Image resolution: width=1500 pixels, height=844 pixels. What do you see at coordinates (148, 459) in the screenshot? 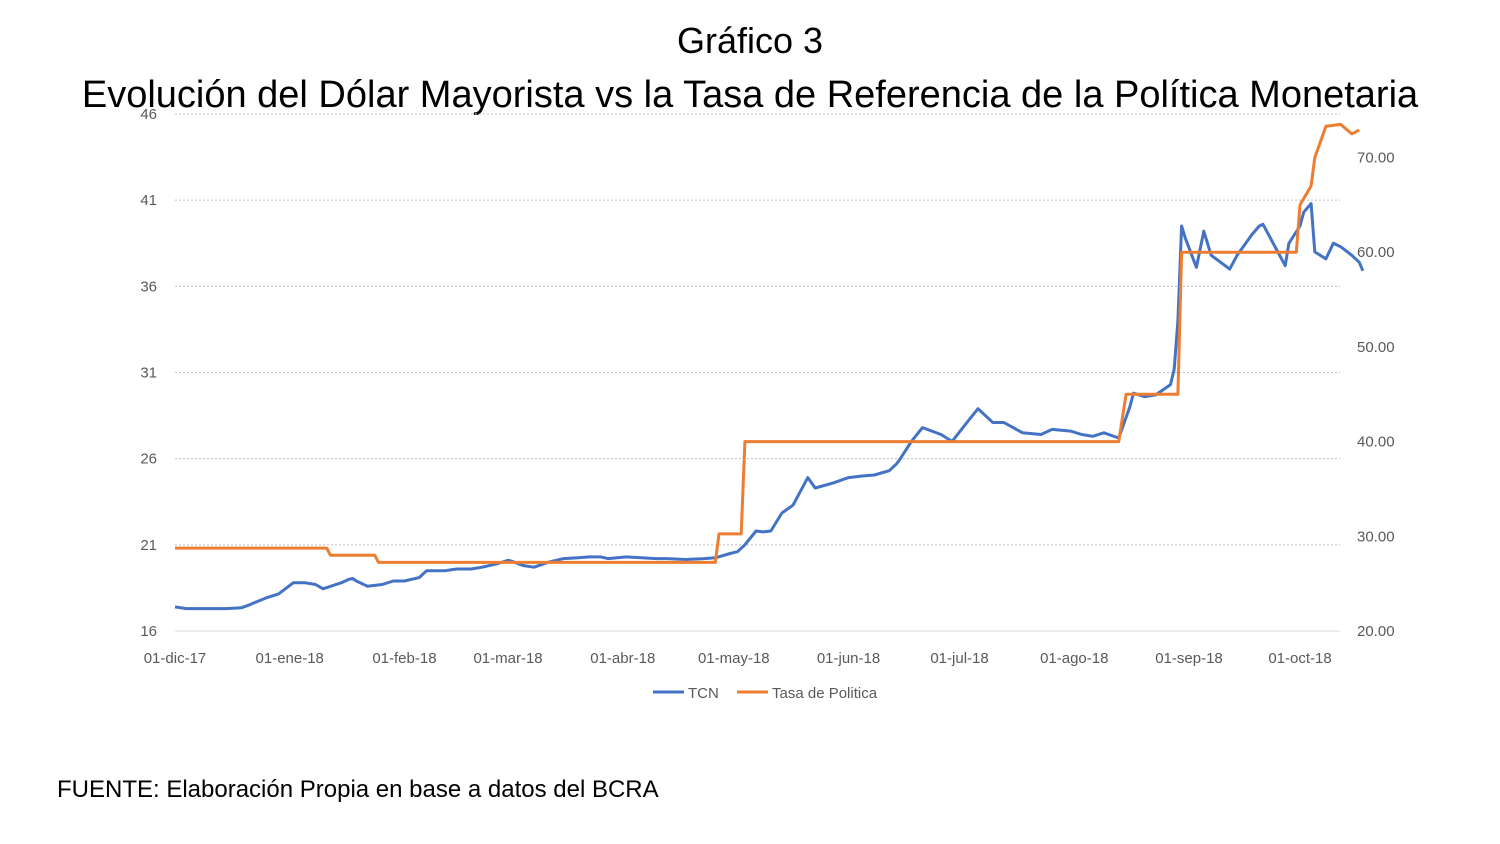
I see `y-left-tick-label: 26` at bounding box center [148, 459].